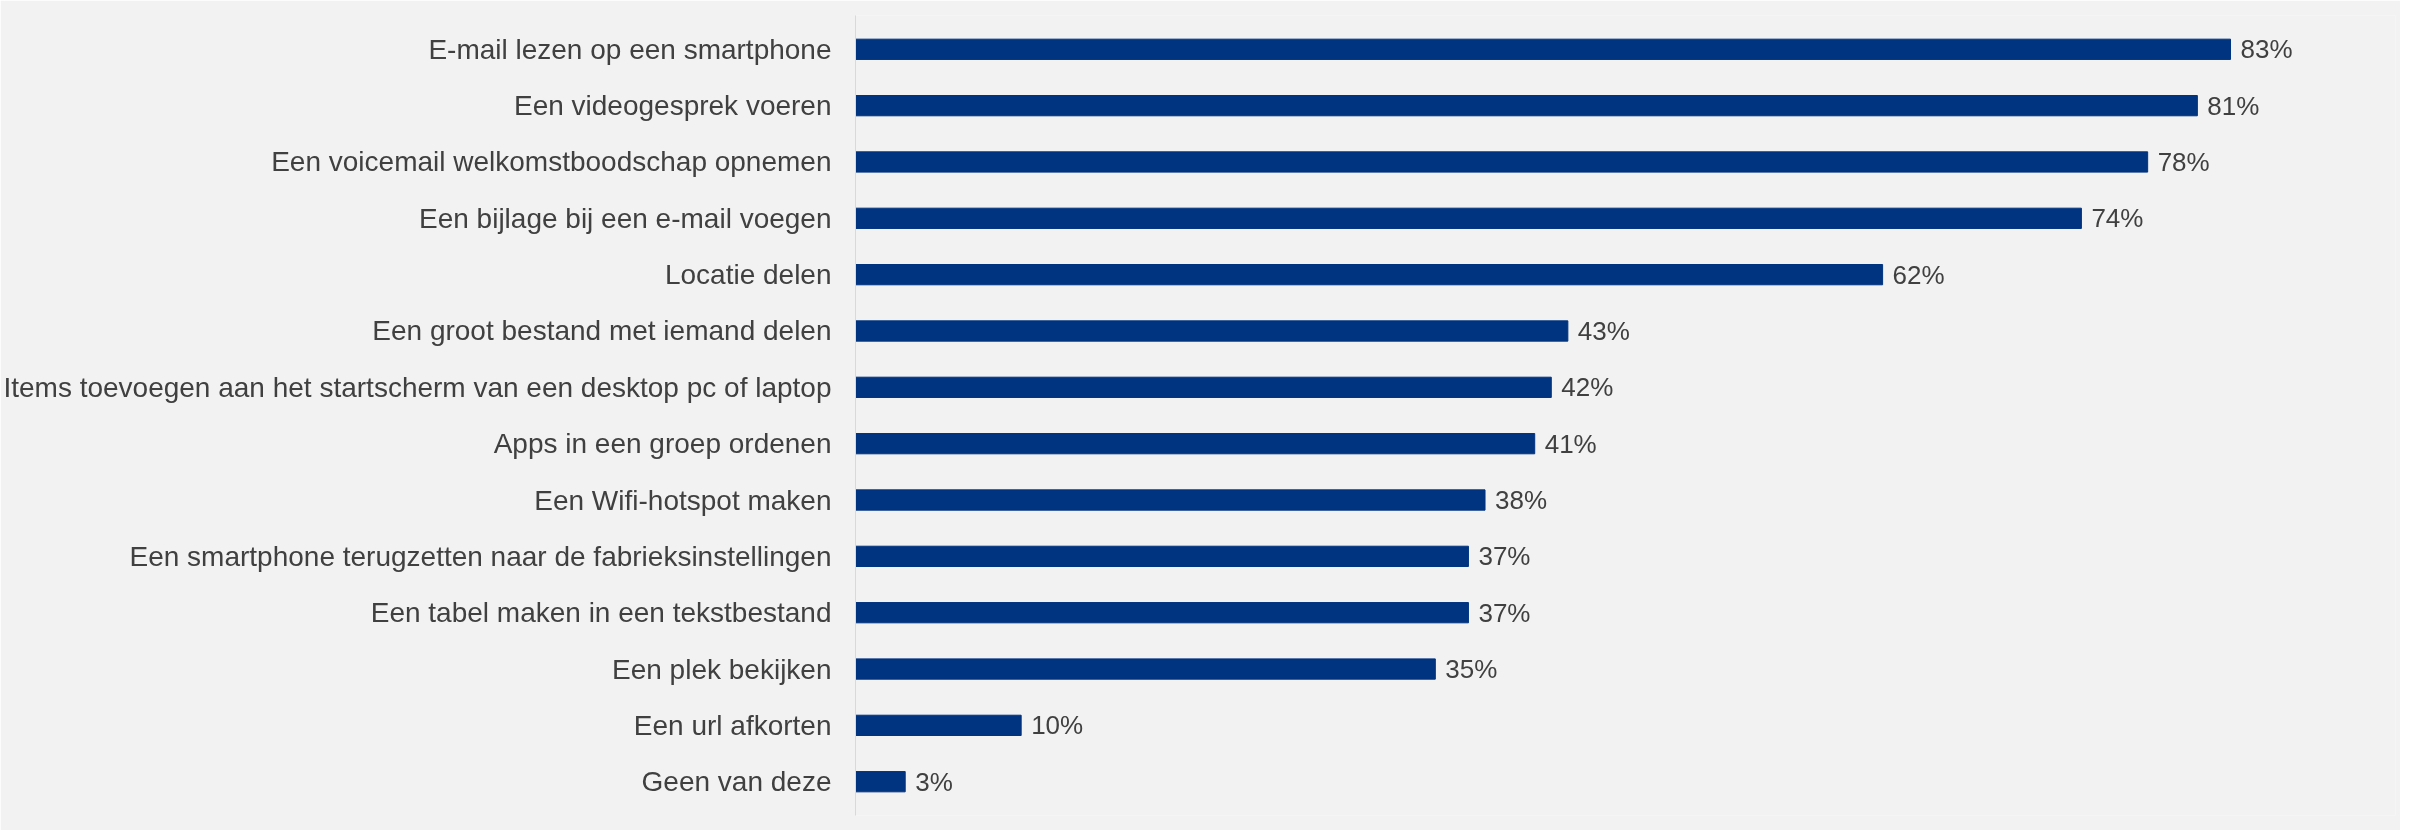  I want to click on y-tick-label: Een Wifi-hotspot maken, so click(683, 500).